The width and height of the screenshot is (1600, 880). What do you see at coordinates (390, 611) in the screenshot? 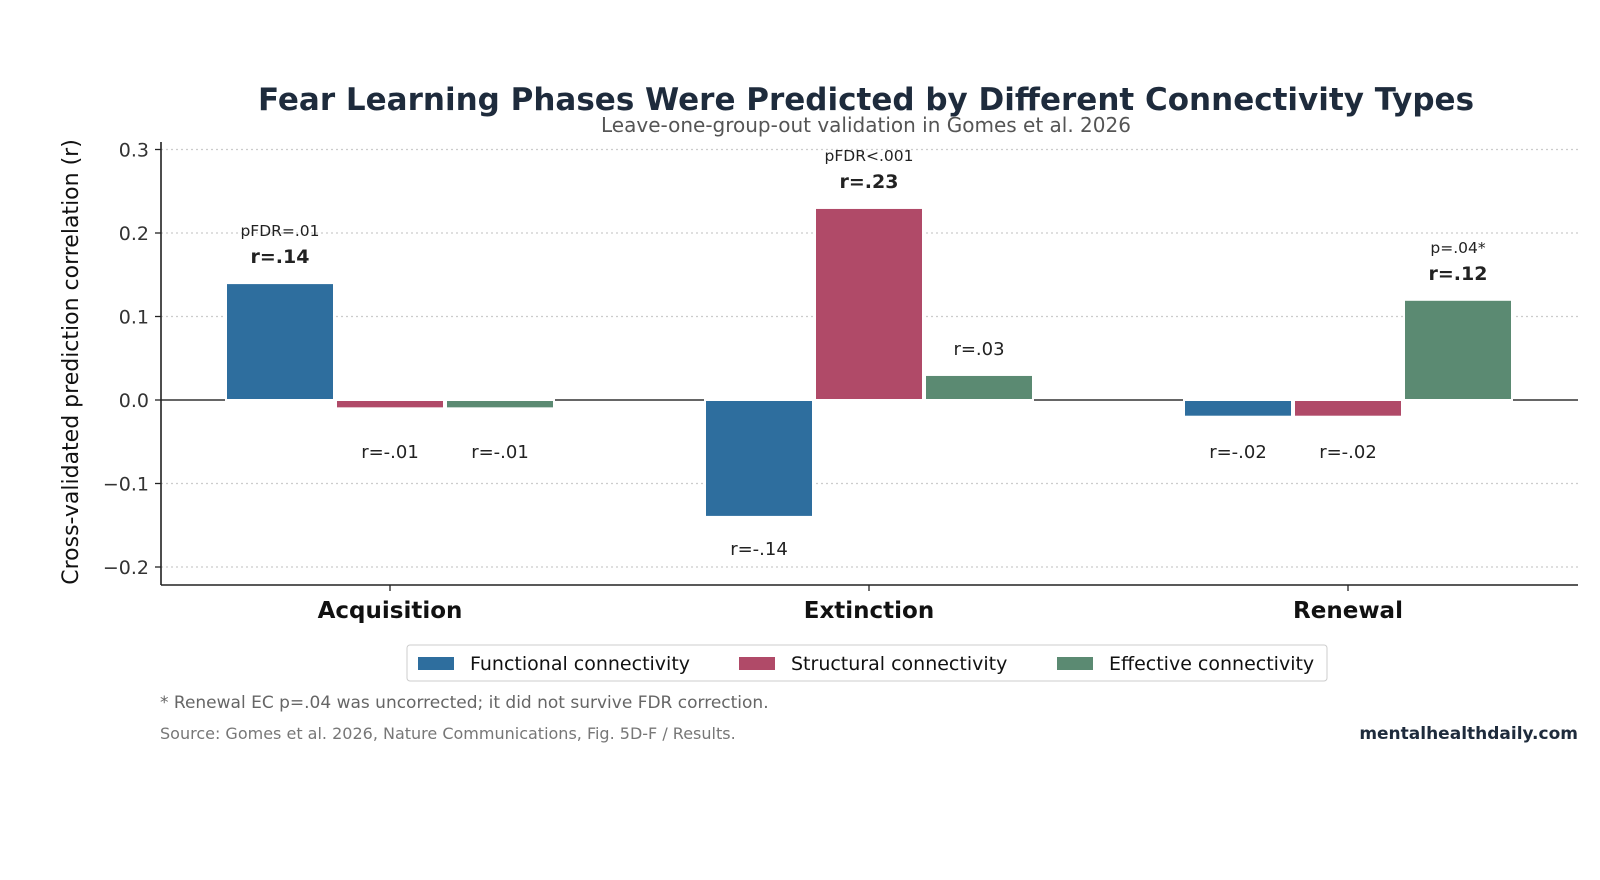
I see `x-tick-label: Acquisition` at bounding box center [390, 611].